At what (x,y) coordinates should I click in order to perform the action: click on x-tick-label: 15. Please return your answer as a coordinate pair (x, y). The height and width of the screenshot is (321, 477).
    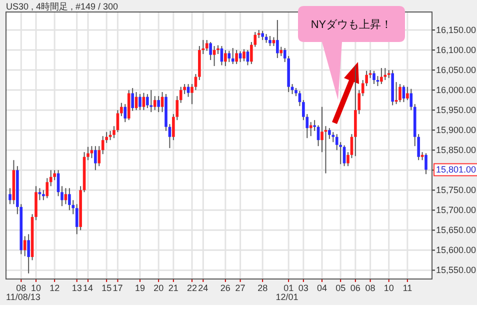
    Looking at the image, I should click on (107, 288).